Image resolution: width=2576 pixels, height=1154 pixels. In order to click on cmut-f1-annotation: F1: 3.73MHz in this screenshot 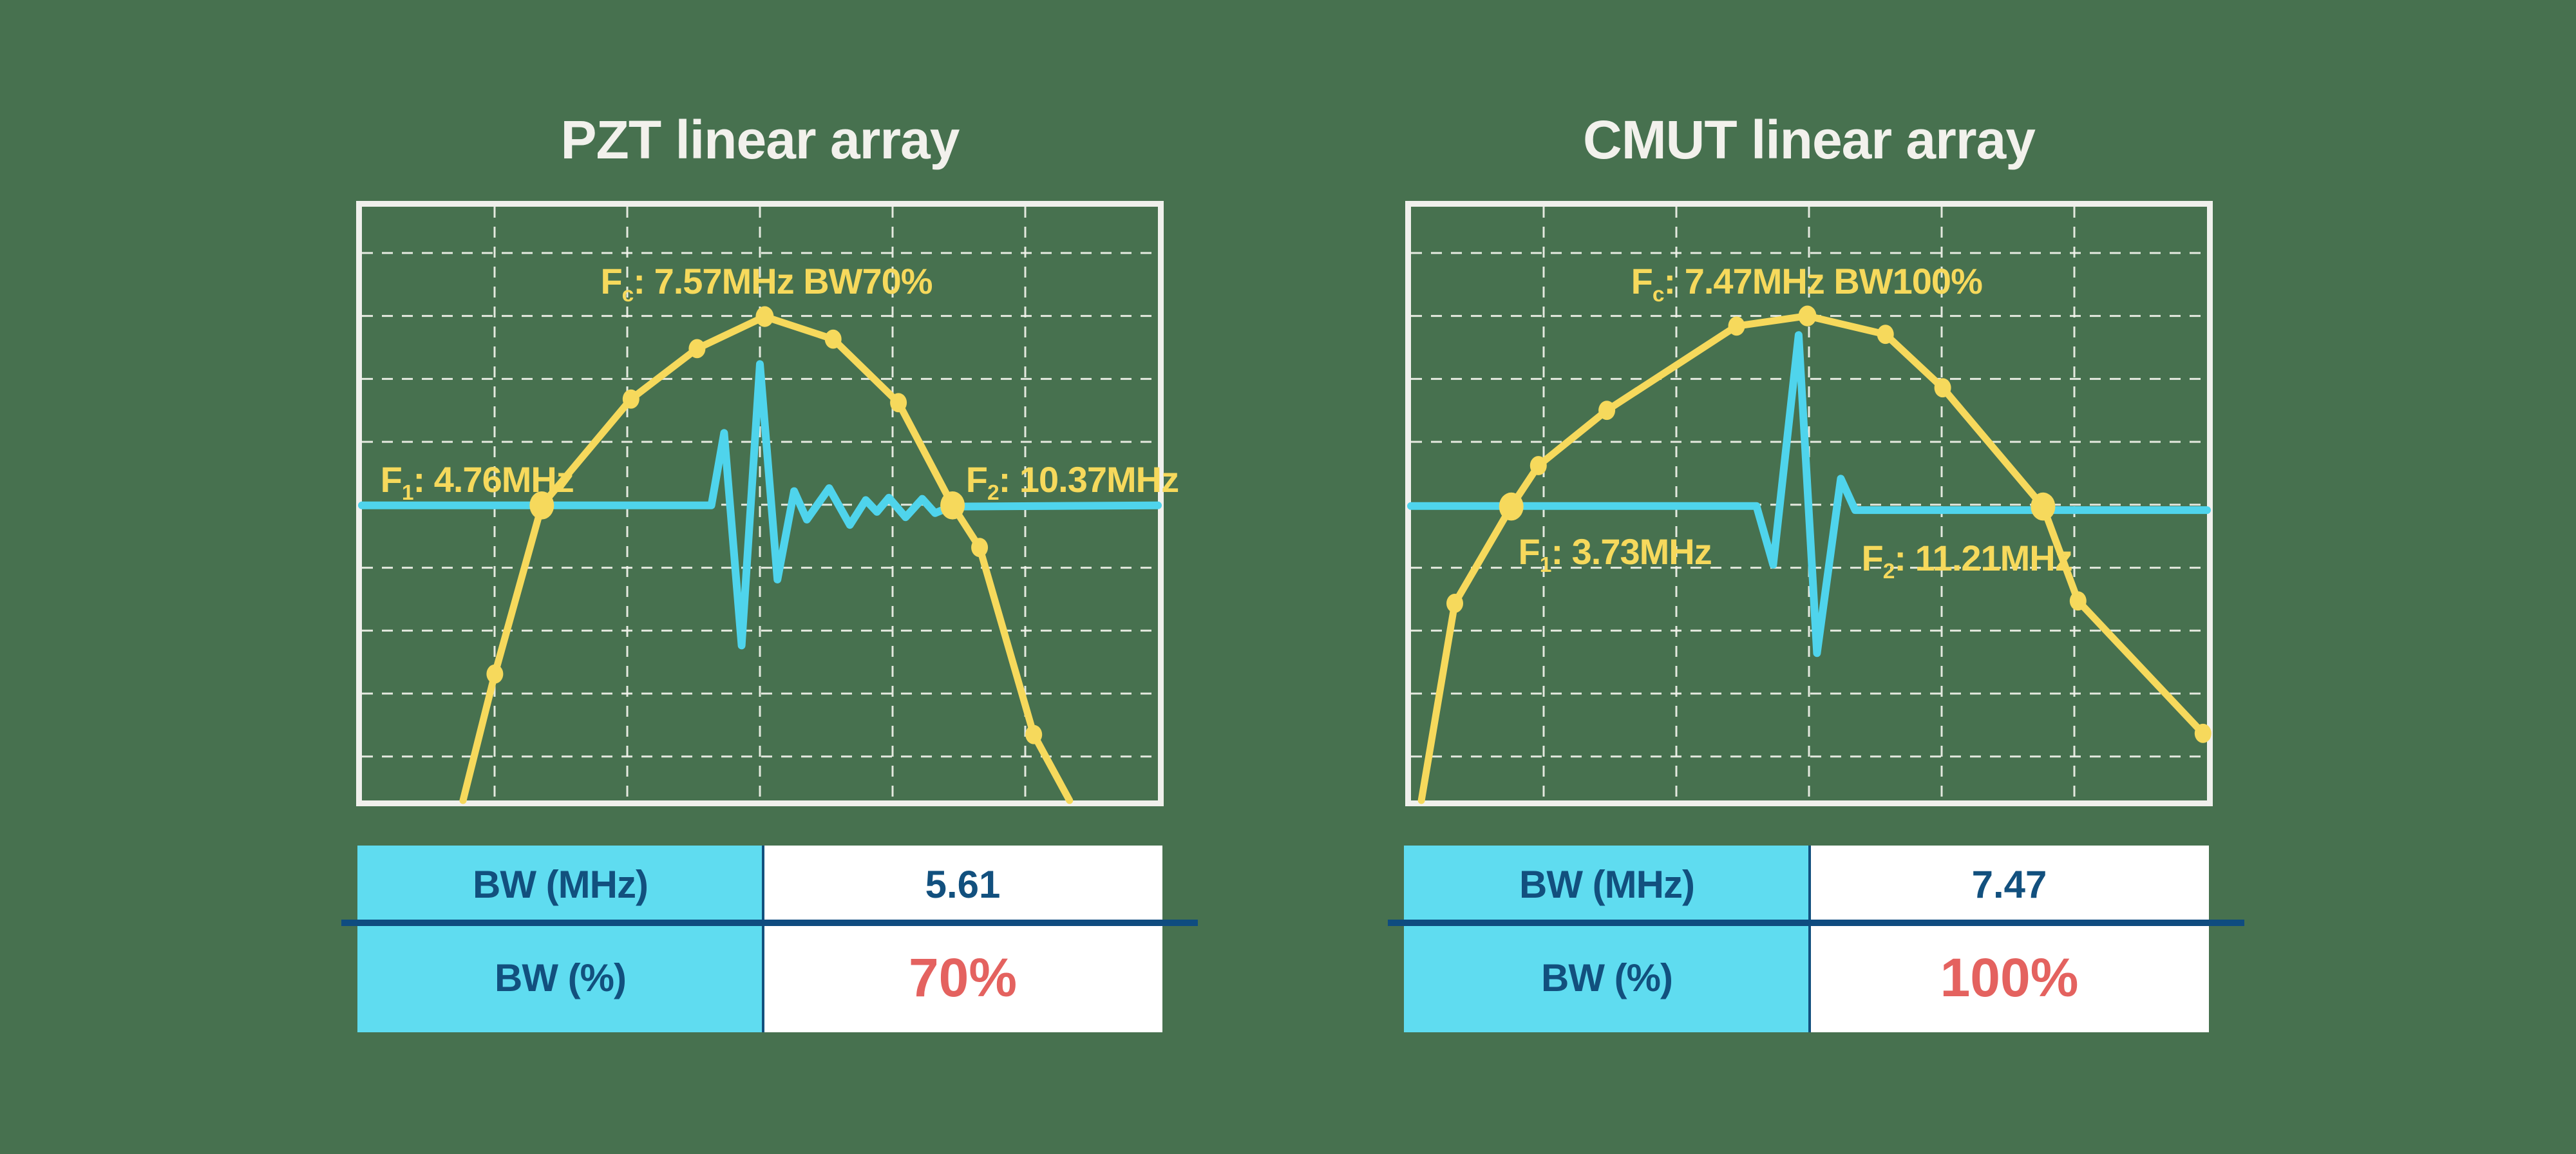, I will do `click(1615, 554)`.